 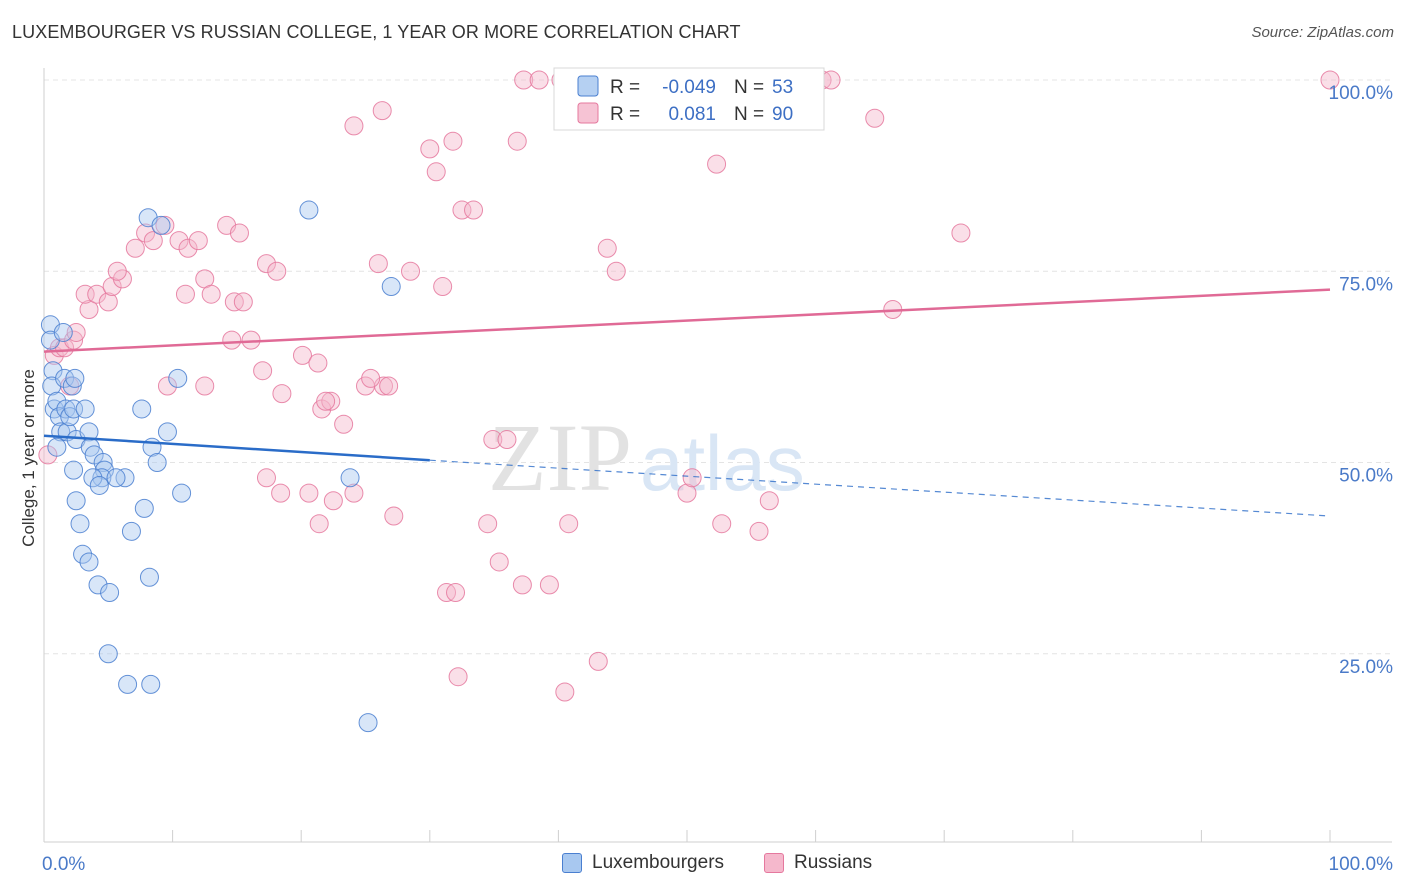 What do you see at coordinates (1361, 864) in the screenshot?
I see `x-tick-label-right: 100.0%` at bounding box center [1361, 864].